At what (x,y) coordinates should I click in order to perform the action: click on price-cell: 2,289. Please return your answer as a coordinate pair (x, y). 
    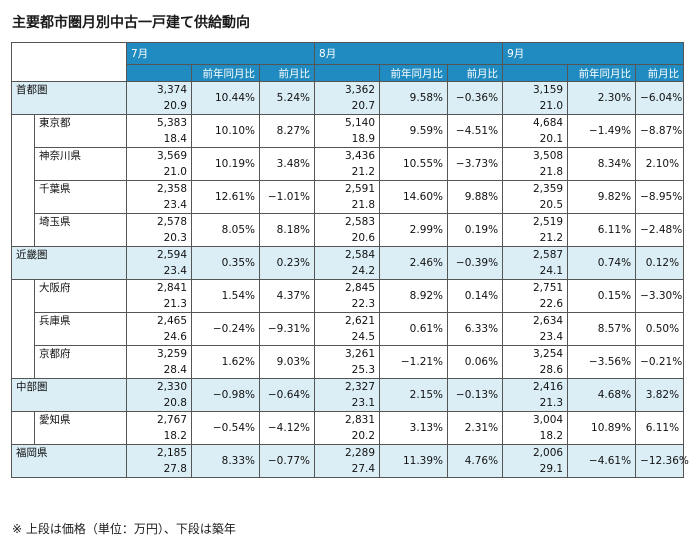
    Looking at the image, I should click on (347, 452).